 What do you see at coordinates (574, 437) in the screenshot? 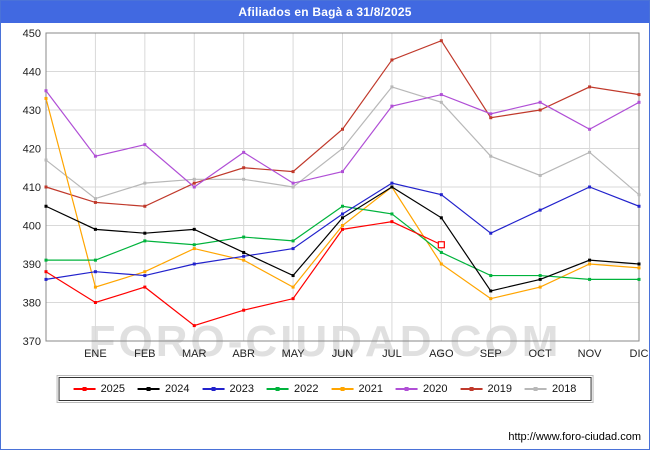
I see `source-url: http://www.foro-ciudad.com` at bounding box center [574, 437].